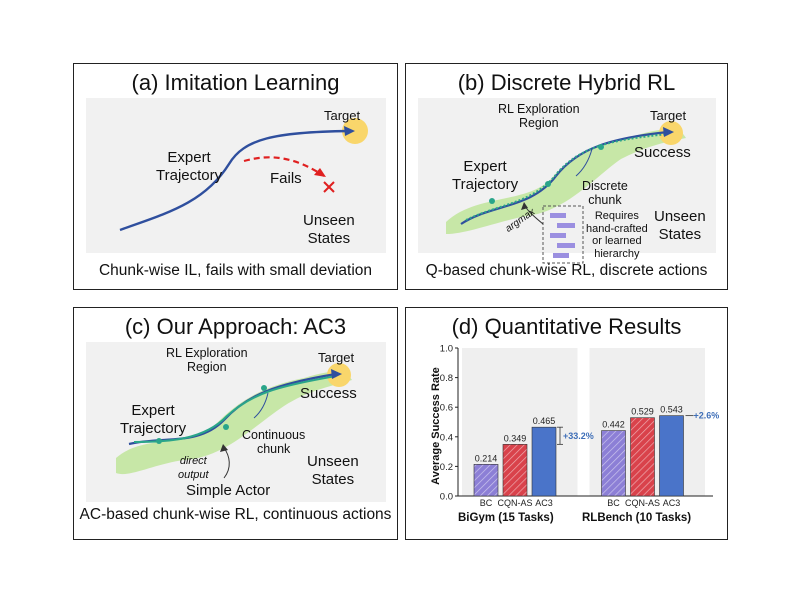  Describe the element at coordinates (578, 436) in the screenshot. I see `improvement-label: +33.2%` at that location.